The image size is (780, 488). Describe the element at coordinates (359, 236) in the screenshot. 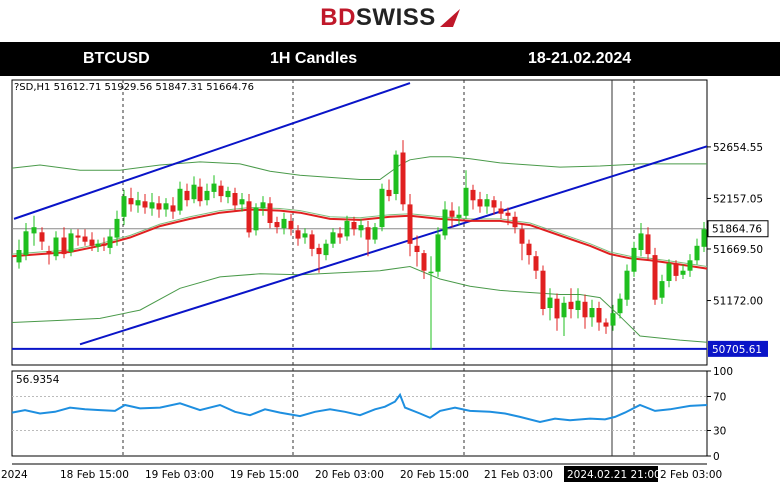

I see `bollinger-middle` at that location.